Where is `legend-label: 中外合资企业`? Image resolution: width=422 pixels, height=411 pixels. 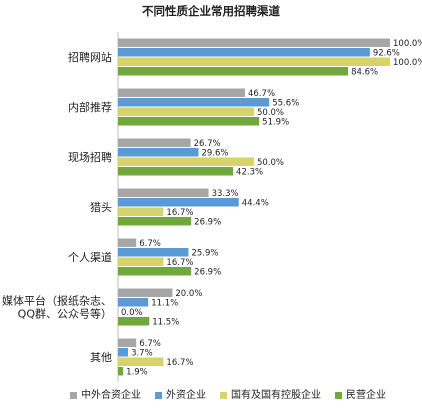
legend-label: 中外合资企业 is located at coordinates (111, 394).